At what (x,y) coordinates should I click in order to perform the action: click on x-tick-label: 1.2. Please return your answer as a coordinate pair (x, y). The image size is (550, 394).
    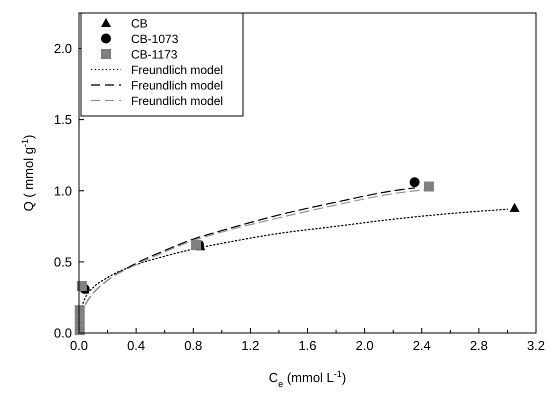
    Looking at the image, I should click on (250, 345).